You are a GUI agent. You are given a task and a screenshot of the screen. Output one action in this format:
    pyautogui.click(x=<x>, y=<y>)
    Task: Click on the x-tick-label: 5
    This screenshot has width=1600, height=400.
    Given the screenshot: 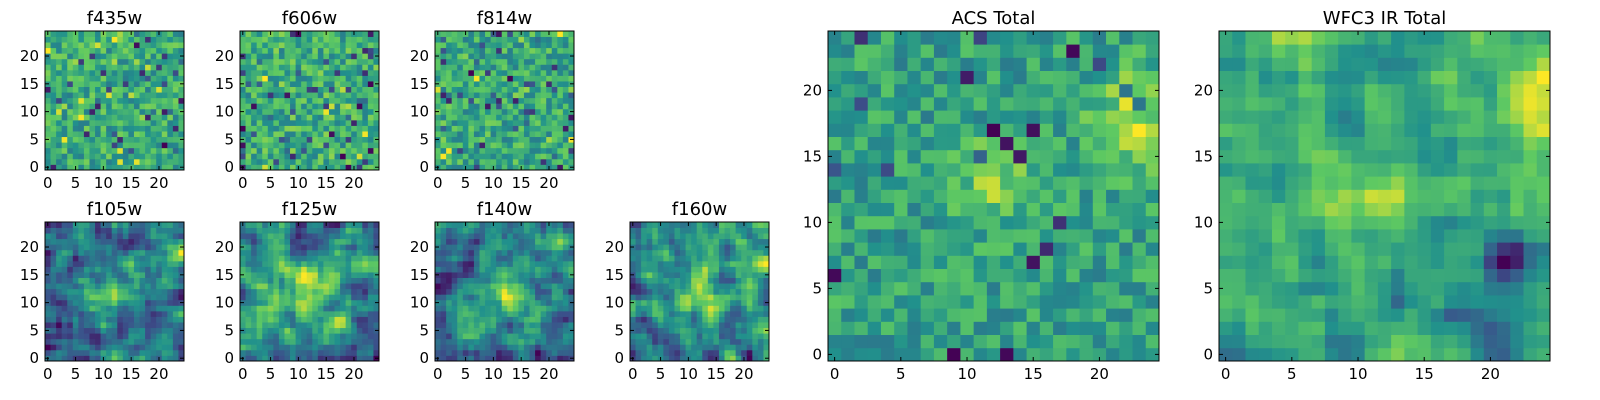 What is the action you would take?
    pyautogui.click(x=661, y=374)
    